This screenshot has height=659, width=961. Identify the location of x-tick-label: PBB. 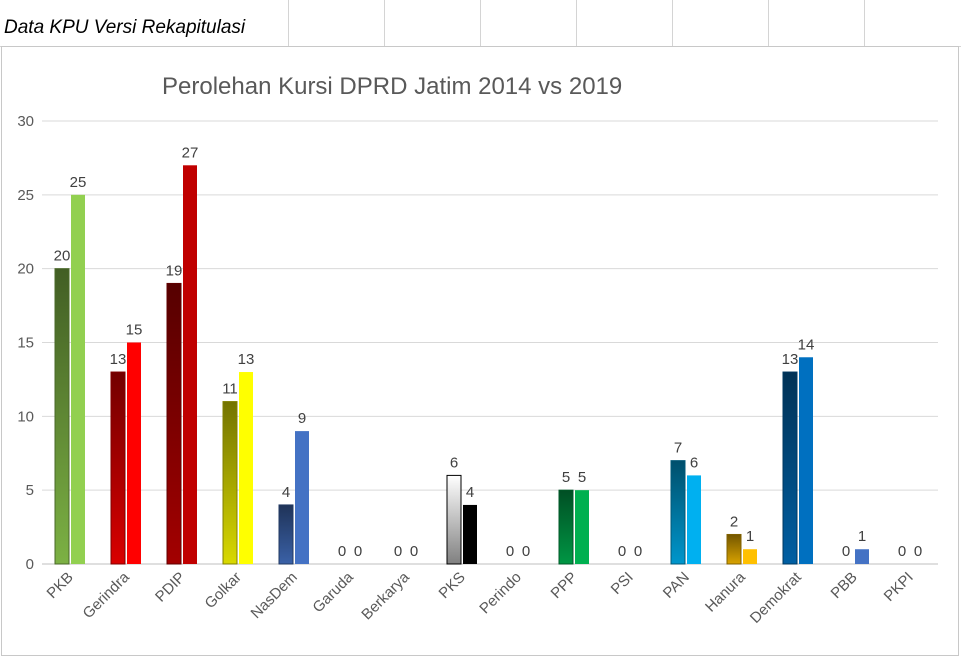
(844, 585).